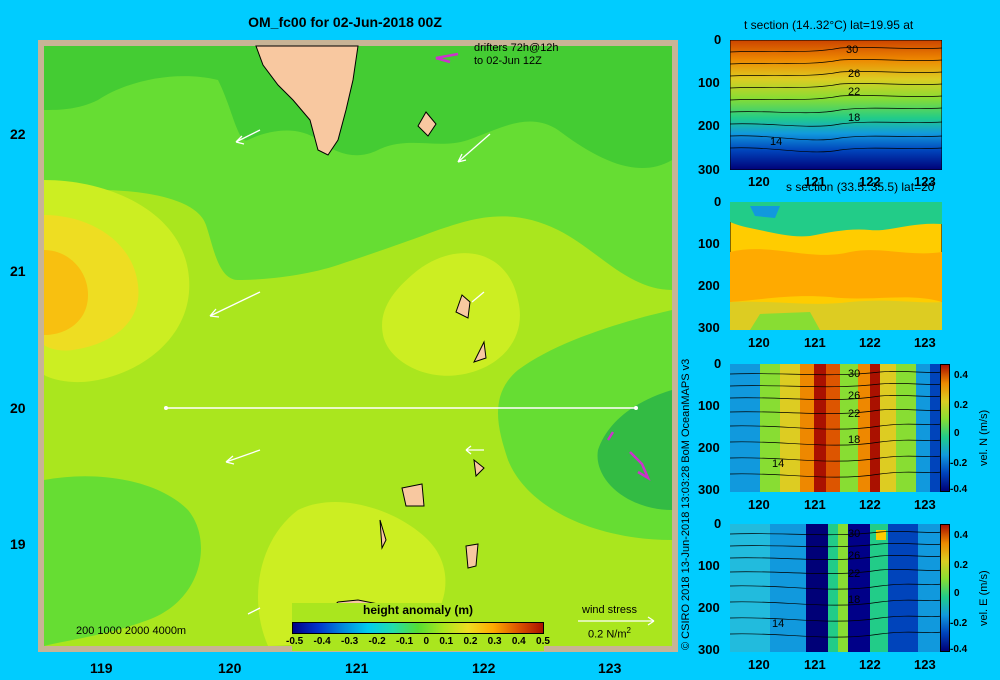  I want to click on t-contour-18: 18, so click(854, 118).